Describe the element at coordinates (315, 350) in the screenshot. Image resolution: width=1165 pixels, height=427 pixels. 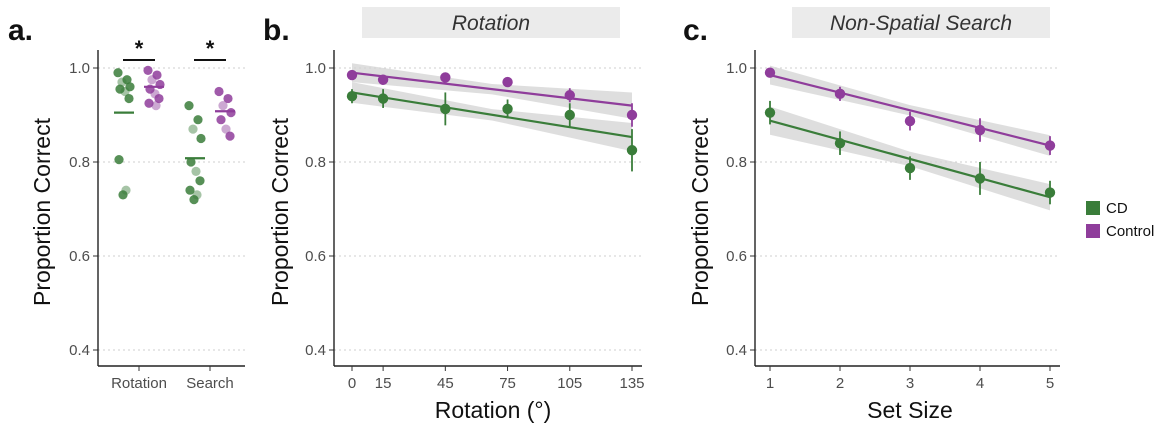
I see `y-tick-label-b-0: 0.4` at that location.